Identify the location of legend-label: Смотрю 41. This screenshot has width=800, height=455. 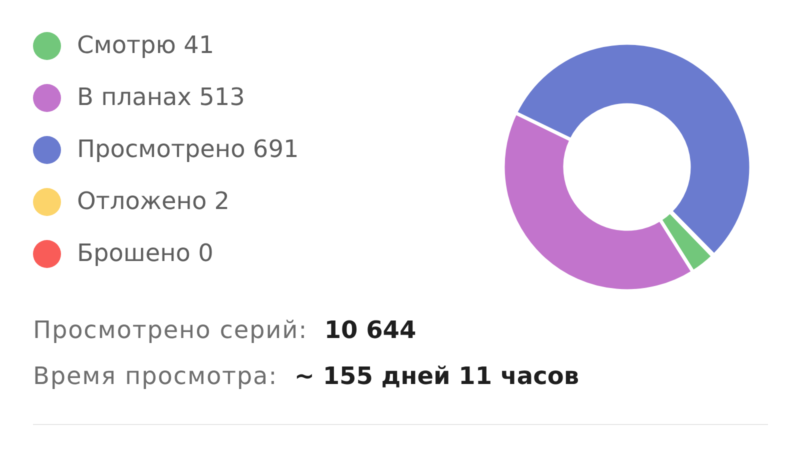
(145, 45).